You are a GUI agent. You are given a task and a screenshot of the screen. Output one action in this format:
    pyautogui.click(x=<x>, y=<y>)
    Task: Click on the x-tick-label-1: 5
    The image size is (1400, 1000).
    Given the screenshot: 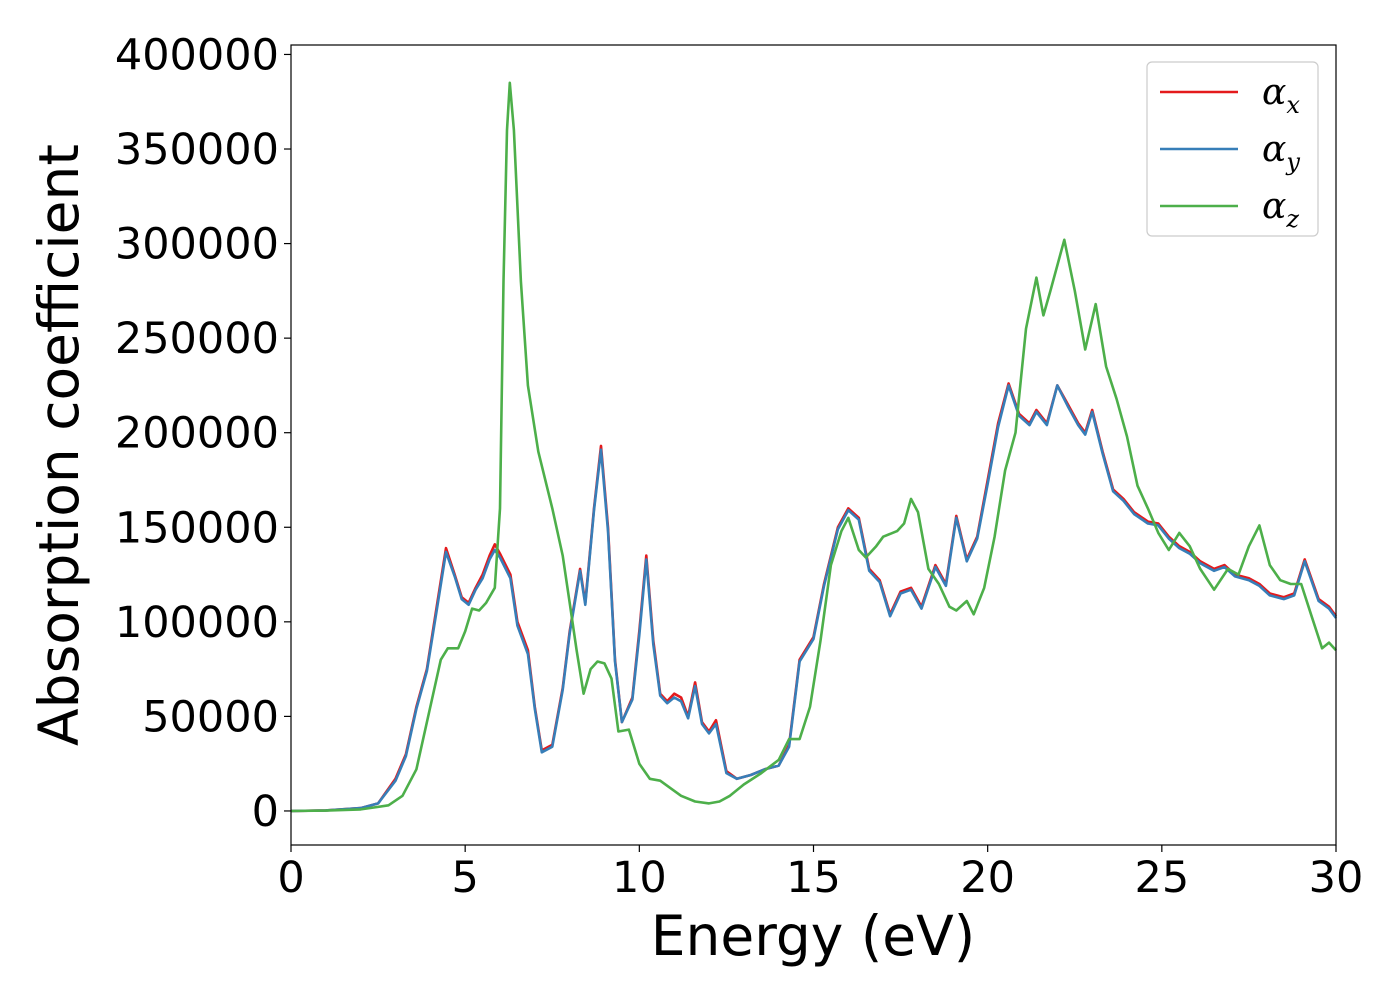 What is the action you would take?
    pyautogui.click(x=464, y=878)
    